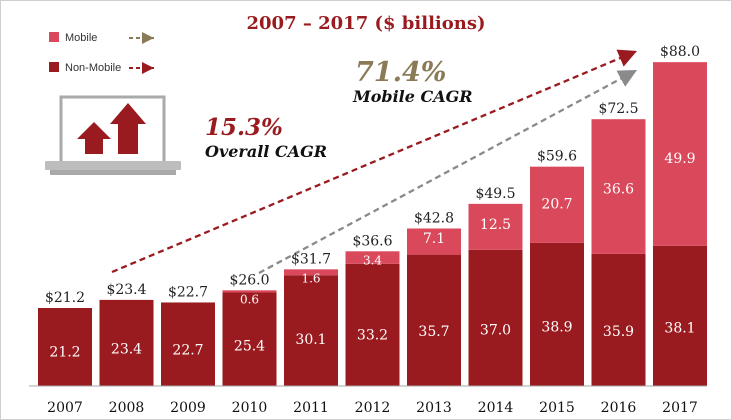  I want to click on bar-group-2009: 22.7 $22.7, so click(188, 335).